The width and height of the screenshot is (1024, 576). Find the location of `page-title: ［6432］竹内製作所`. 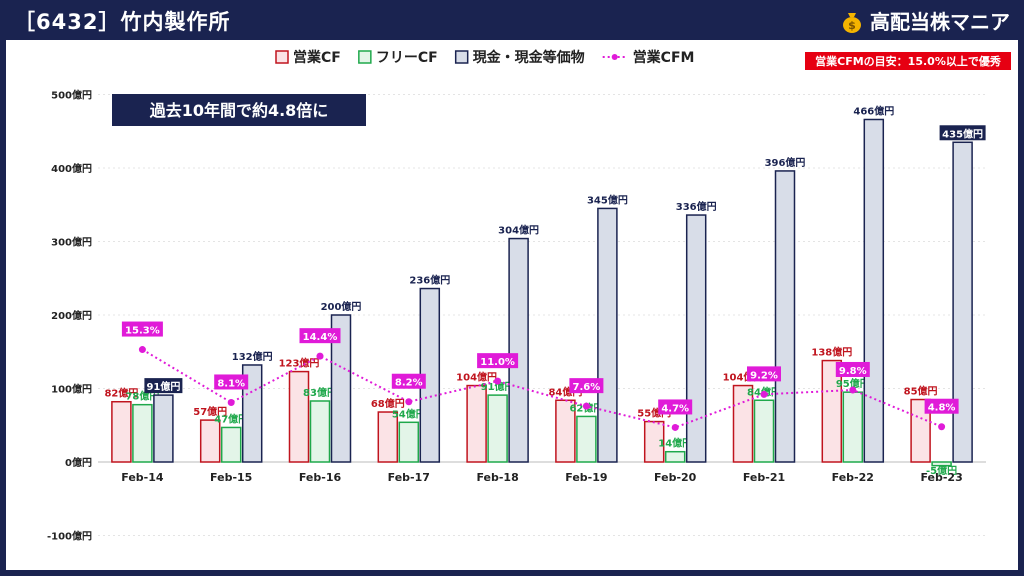

page-title: ［6432］竹内製作所 is located at coordinates (122, 22).